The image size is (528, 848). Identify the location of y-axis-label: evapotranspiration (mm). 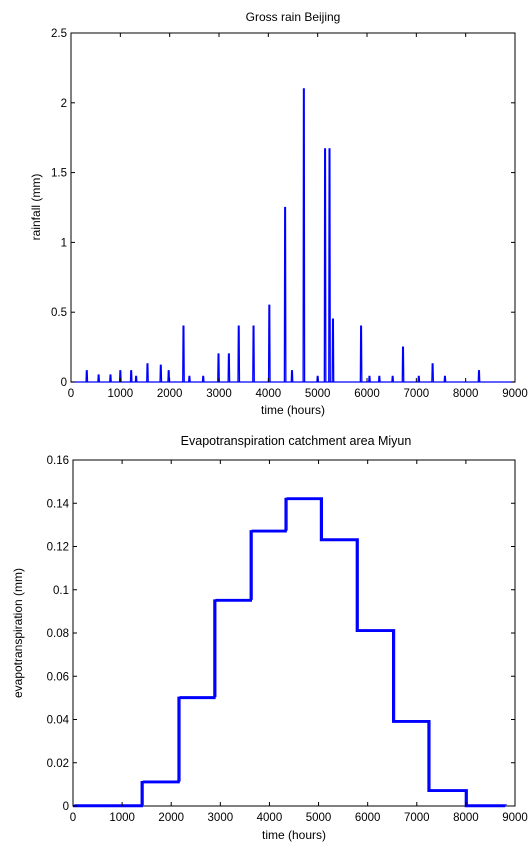
(18, 633).